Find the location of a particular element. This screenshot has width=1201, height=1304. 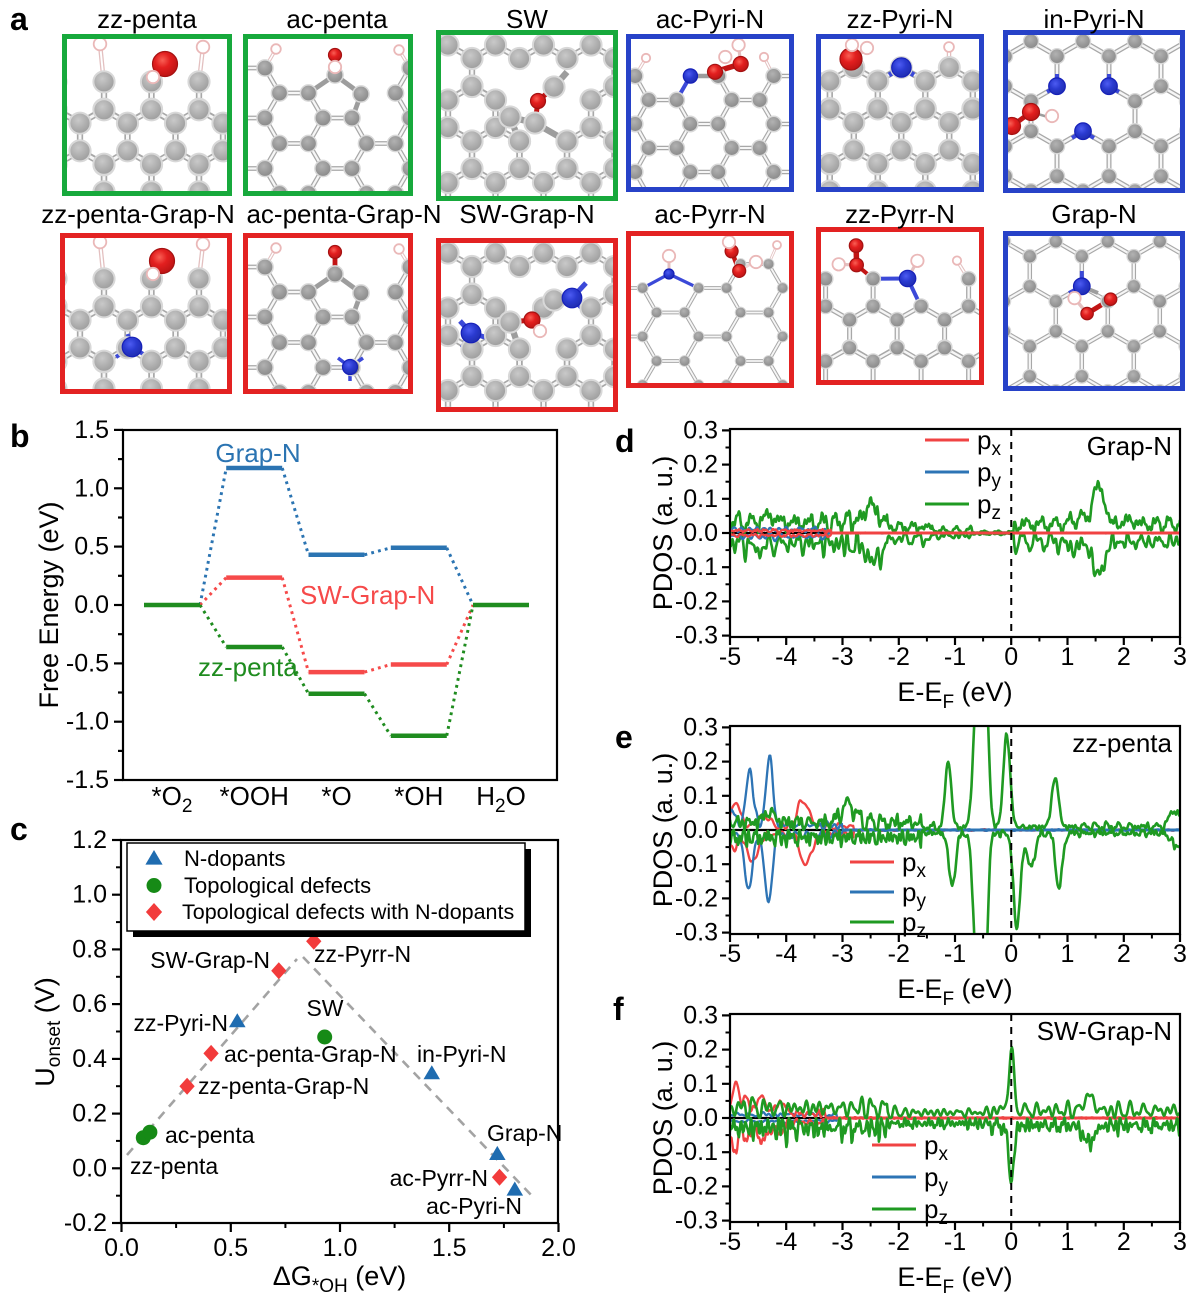

svg-text: a is located at coordinates (19, 19).